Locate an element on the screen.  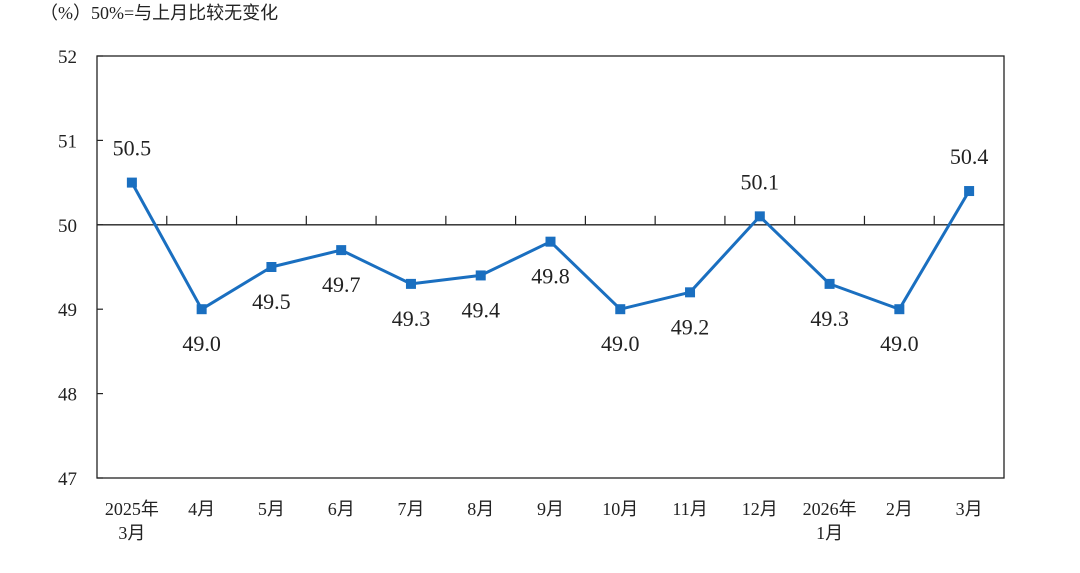
y-tick-label: 49 is located at coordinates (67, 310).